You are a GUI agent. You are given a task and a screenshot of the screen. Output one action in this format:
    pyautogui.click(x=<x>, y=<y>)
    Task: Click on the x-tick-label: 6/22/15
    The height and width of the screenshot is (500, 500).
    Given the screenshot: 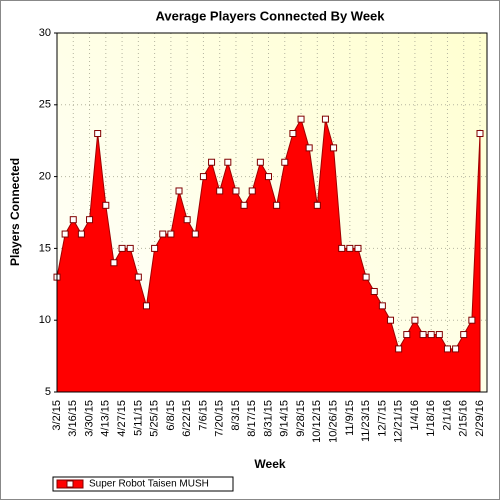 What is the action you would take?
    pyautogui.click(x=187, y=418)
    